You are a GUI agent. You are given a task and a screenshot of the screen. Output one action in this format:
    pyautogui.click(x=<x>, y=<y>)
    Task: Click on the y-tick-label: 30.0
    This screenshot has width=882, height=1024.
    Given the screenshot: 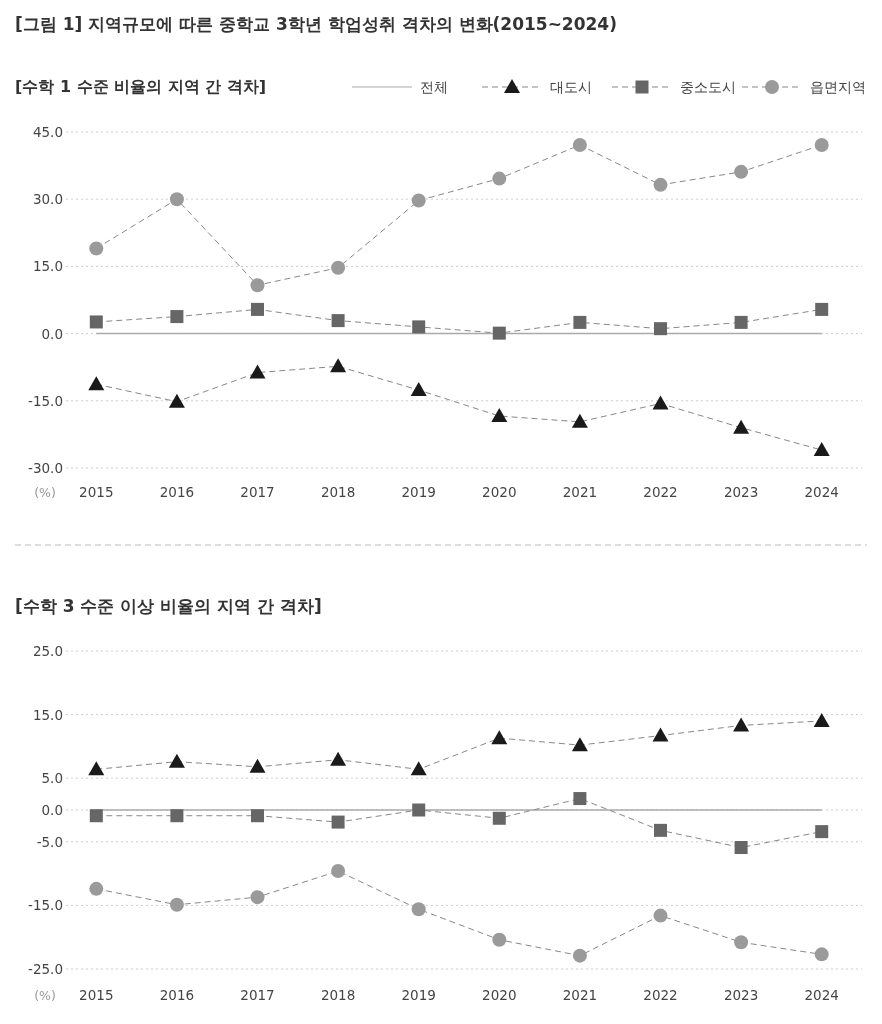 What is the action you would take?
    pyautogui.click(x=47, y=199)
    